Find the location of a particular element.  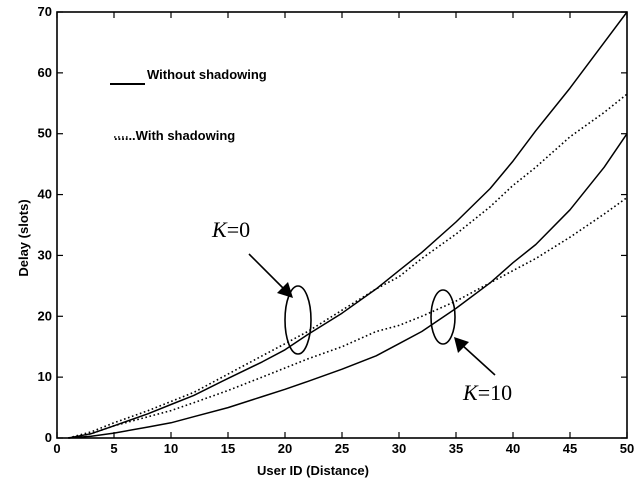

annotation-k0: K=0 is located at coordinates (261, 286).